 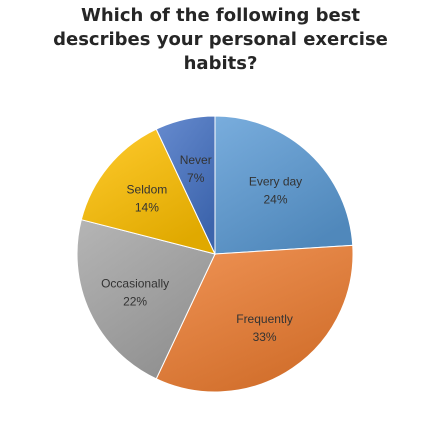 What do you see at coordinates (135, 302) in the screenshot?
I see `slice-value-occasionally: 22%` at bounding box center [135, 302].